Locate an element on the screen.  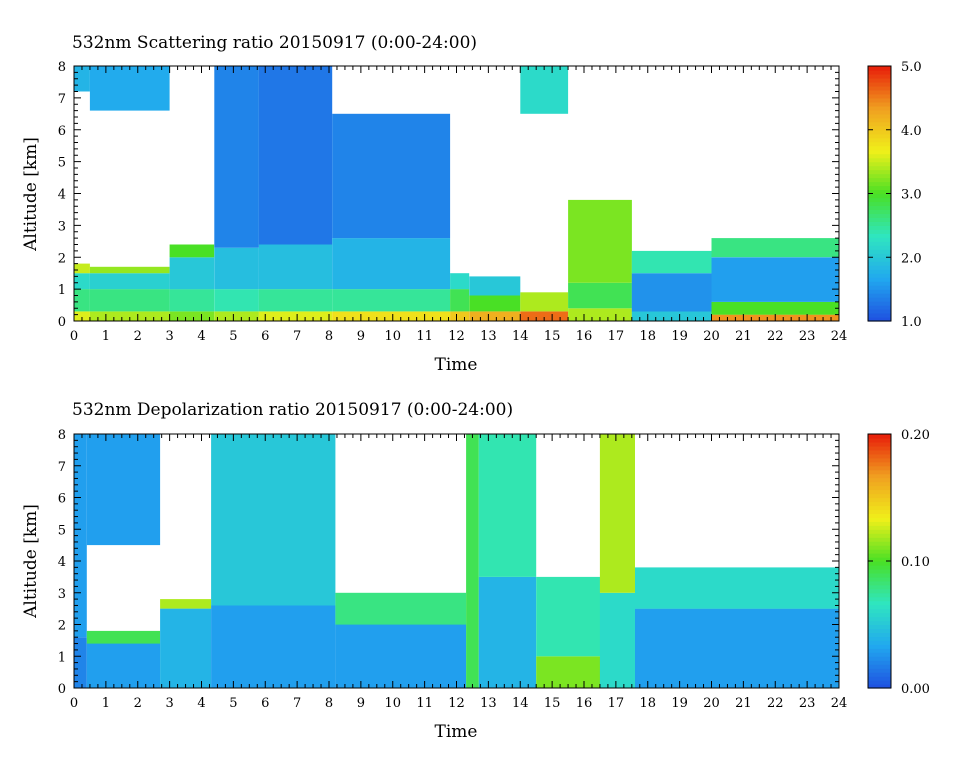
depolarization-ratio-colorbar-tick-label: 0.00 is located at coordinates (915, 689).